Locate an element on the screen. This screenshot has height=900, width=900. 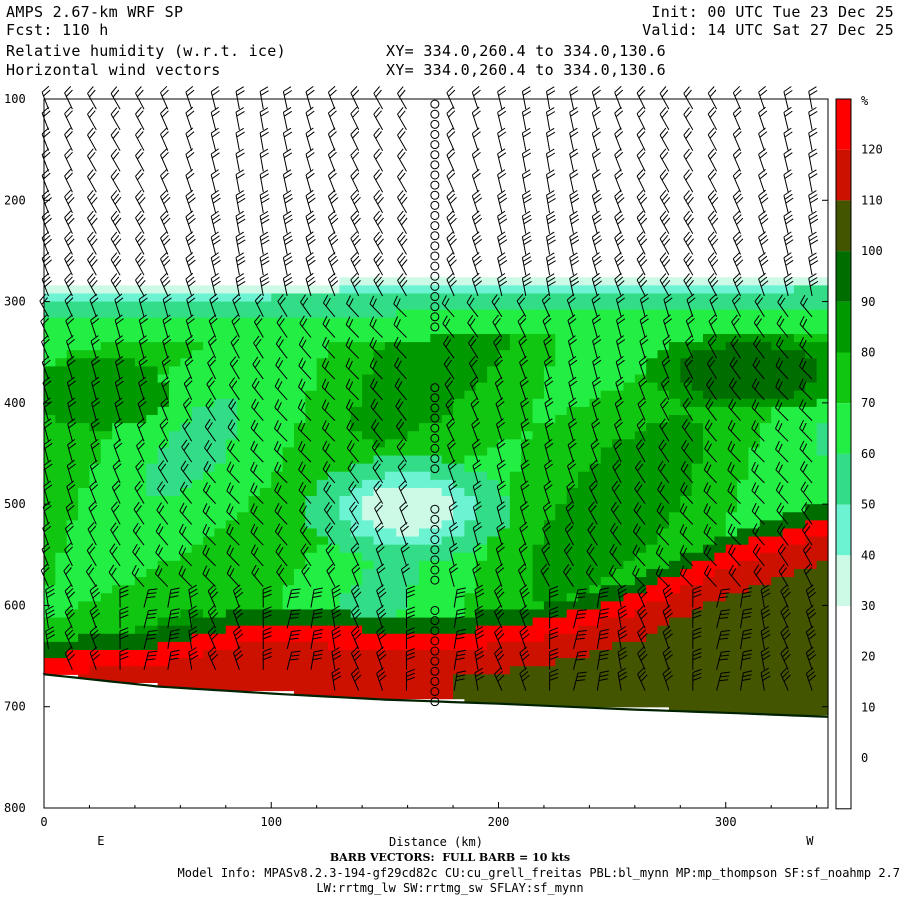
colorbar-label: 60 is located at coordinates (868, 454).